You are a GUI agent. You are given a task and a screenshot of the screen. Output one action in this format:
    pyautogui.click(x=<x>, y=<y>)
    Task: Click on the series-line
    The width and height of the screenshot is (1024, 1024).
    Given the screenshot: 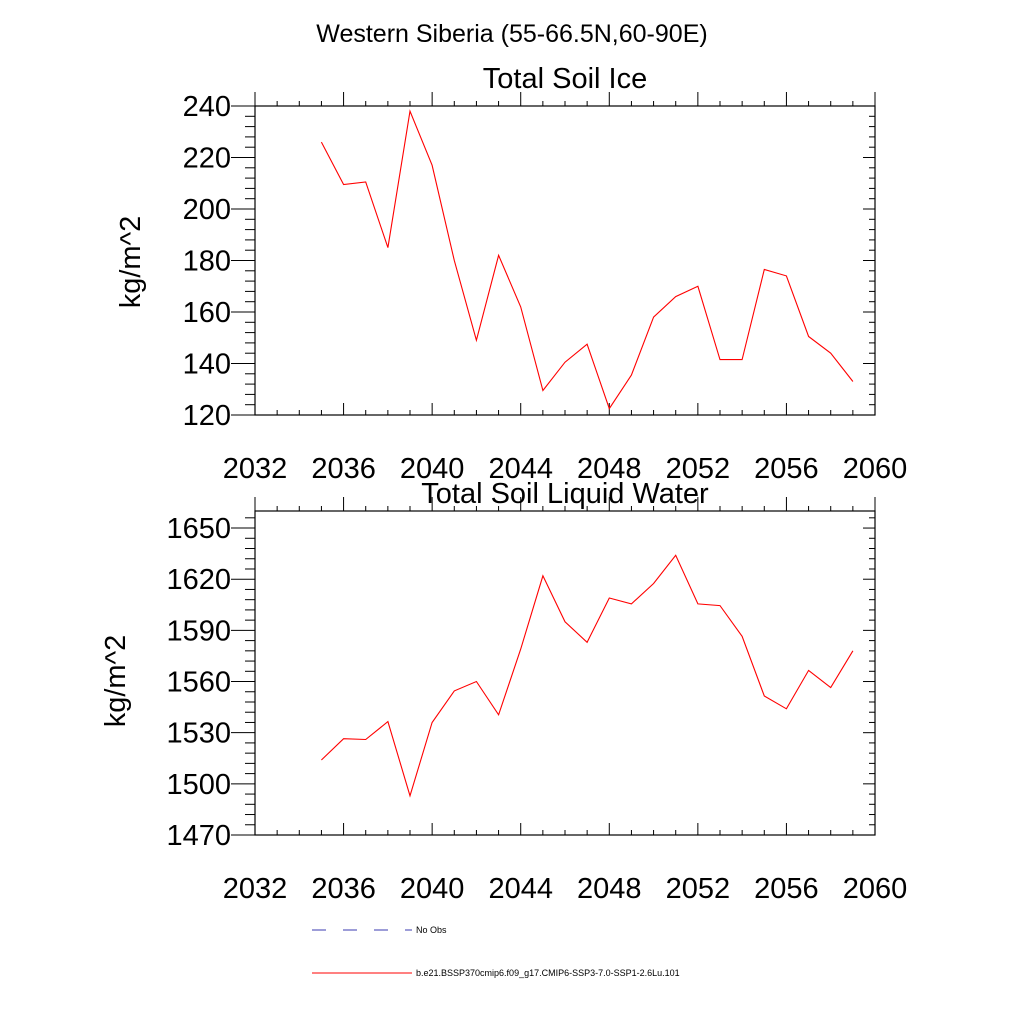 What is the action you would take?
    pyautogui.click(x=587, y=676)
    